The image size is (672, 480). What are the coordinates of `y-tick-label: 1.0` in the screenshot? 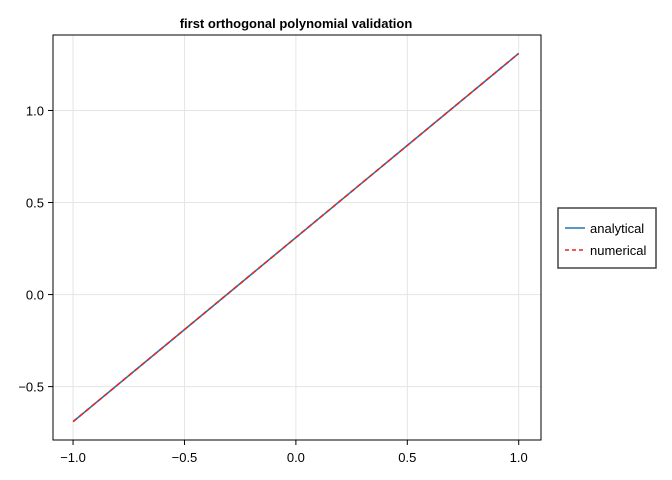 It's located at (35, 110).